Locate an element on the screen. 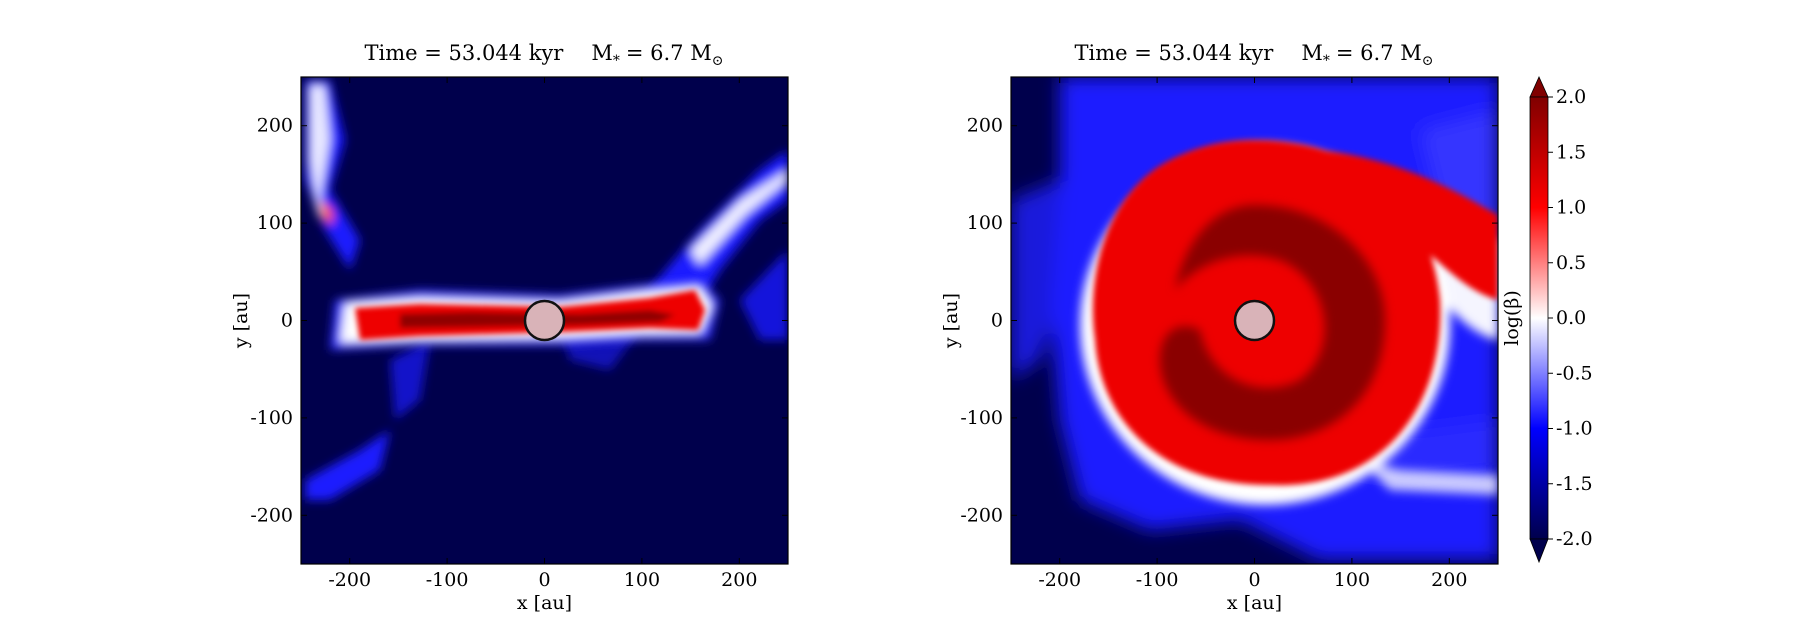  left-x-axis-label: x [au] is located at coordinates (544, 603).